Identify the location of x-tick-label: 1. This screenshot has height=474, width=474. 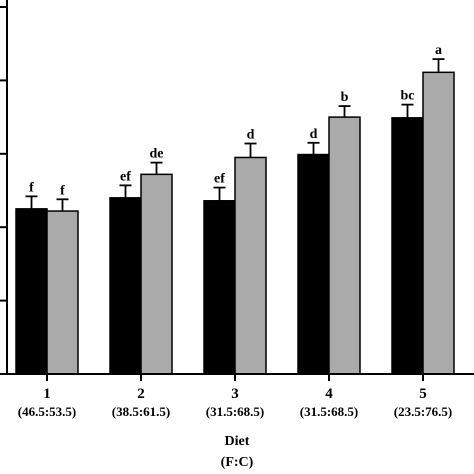
(47, 394).